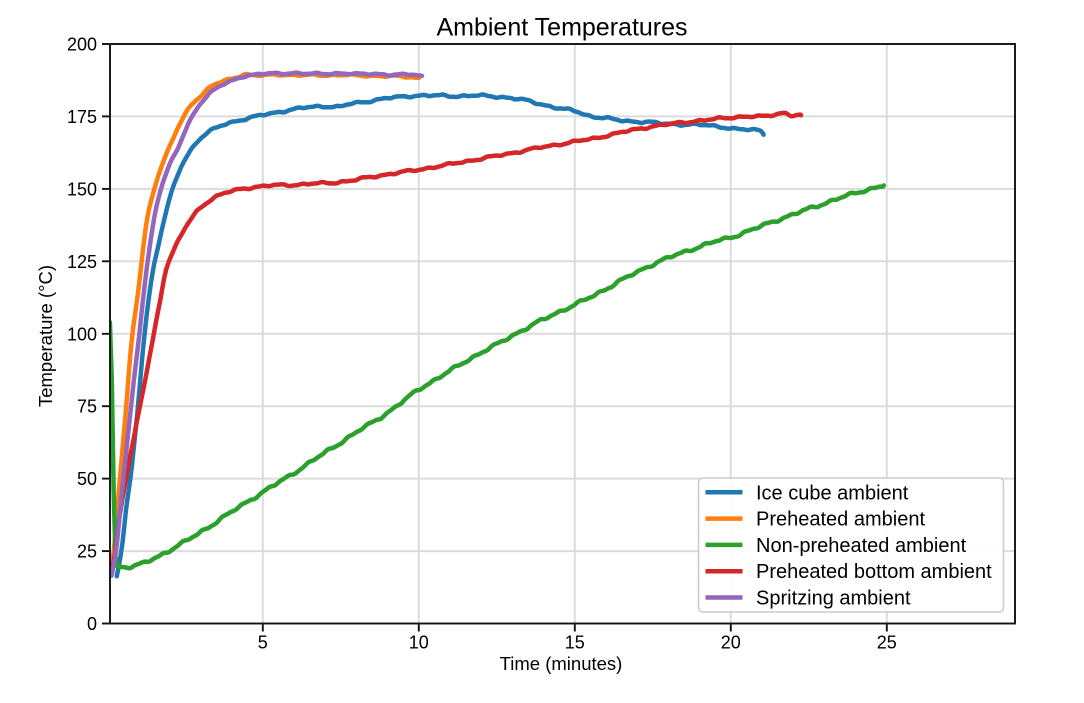 Image resolution: width=1084 pixels, height=703 pixels. What do you see at coordinates (575, 643) in the screenshot?
I see `svg-text: 15` at bounding box center [575, 643].